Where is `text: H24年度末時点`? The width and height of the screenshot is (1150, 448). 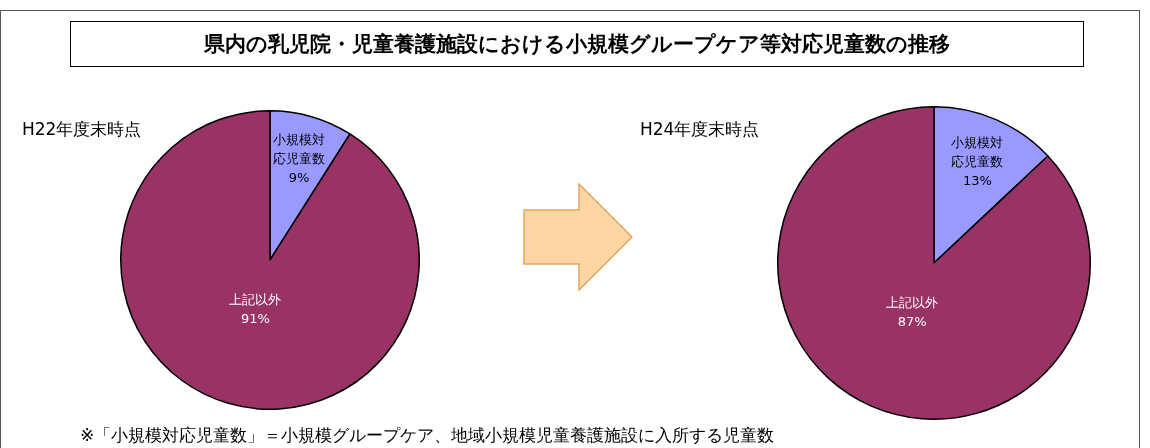 text: H24年度末時点 is located at coordinates (700, 129).